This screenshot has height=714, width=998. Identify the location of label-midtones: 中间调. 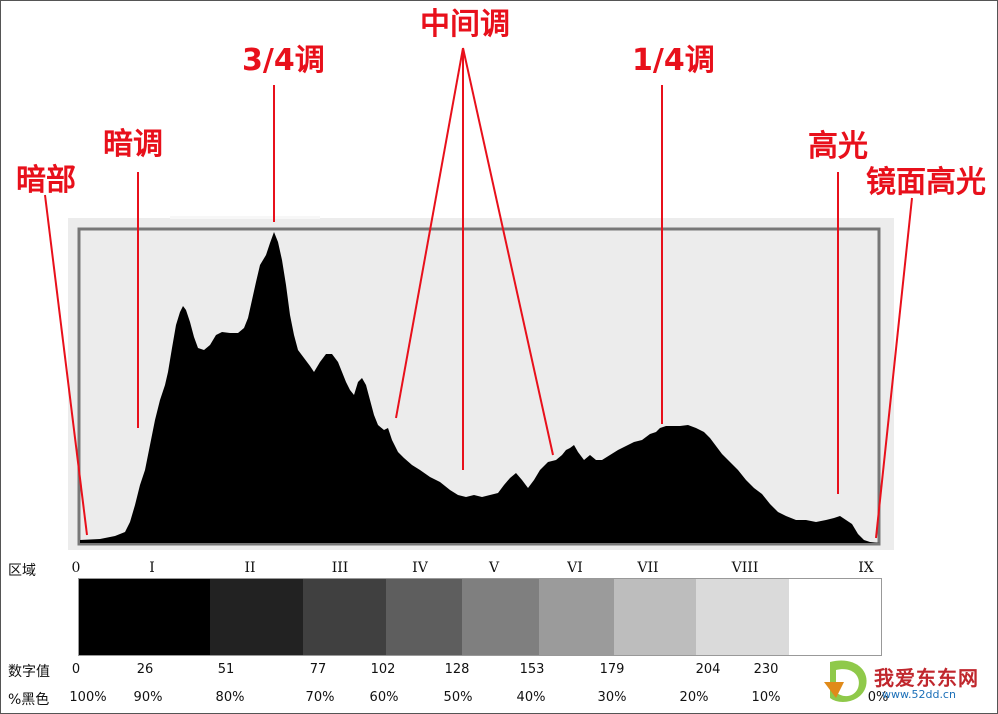
(465, 24).